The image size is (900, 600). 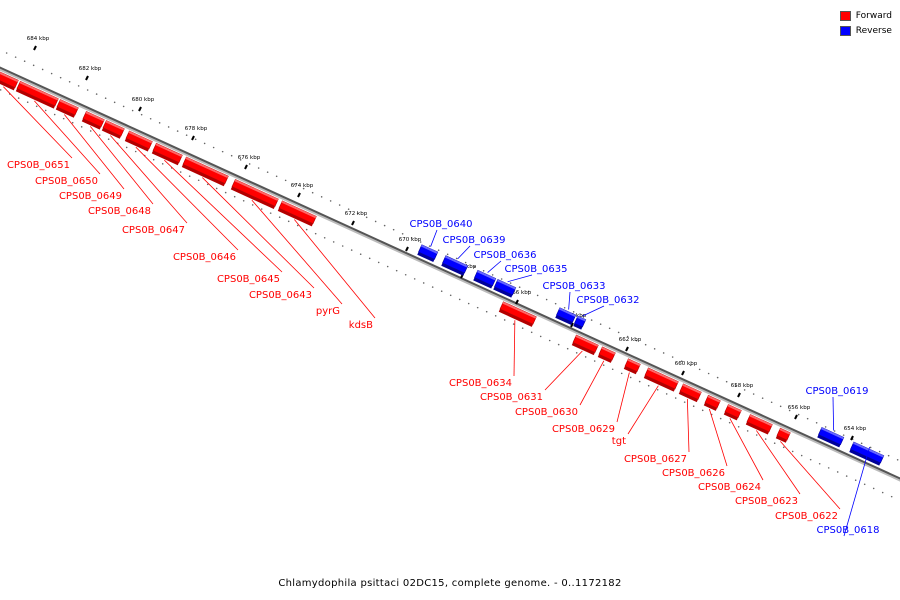 What do you see at coordinates (119, 211) in the screenshot?
I see `gene-label: CPS0B_0648` at bounding box center [119, 211].